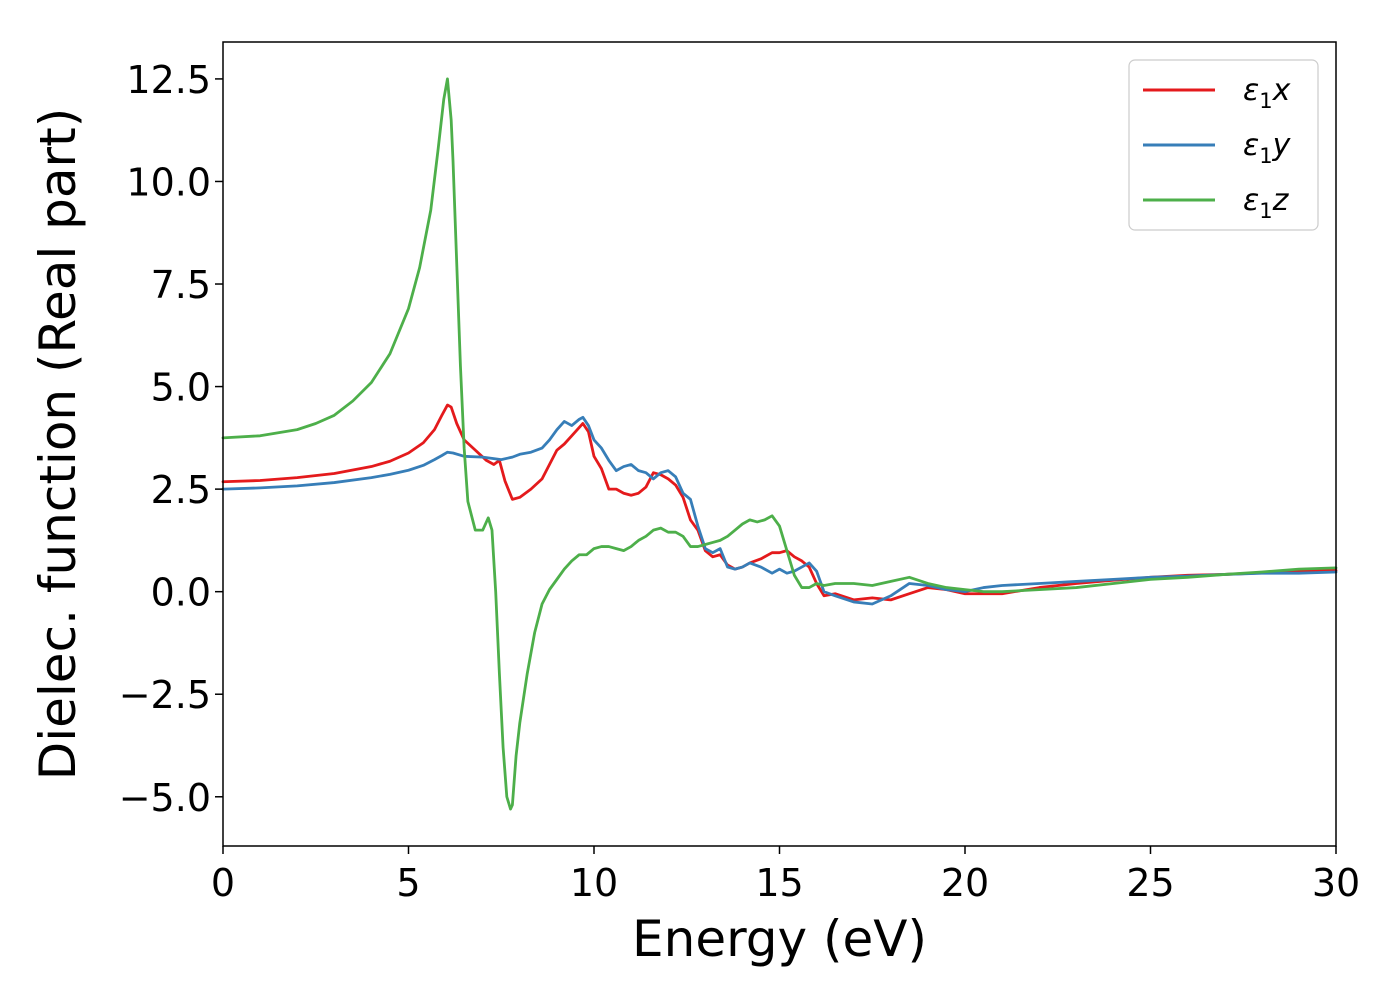 The width and height of the screenshot is (1400, 1004). What do you see at coordinates (1336, 883) in the screenshot?
I see `x-tick-label: 30` at bounding box center [1336, 883].